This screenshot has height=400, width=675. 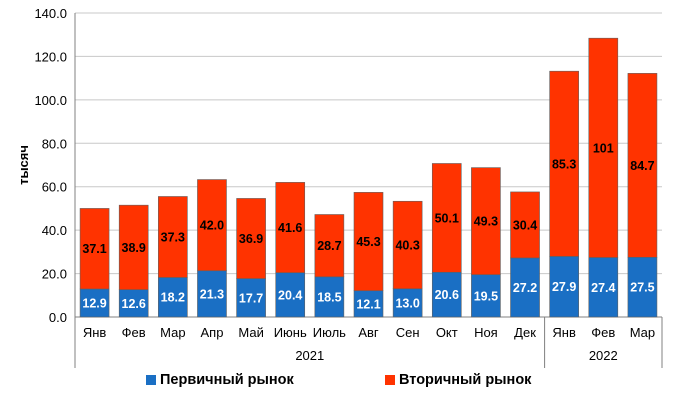 I want to click on data-label-secondary: 37.1, so click(x=94, y=249).